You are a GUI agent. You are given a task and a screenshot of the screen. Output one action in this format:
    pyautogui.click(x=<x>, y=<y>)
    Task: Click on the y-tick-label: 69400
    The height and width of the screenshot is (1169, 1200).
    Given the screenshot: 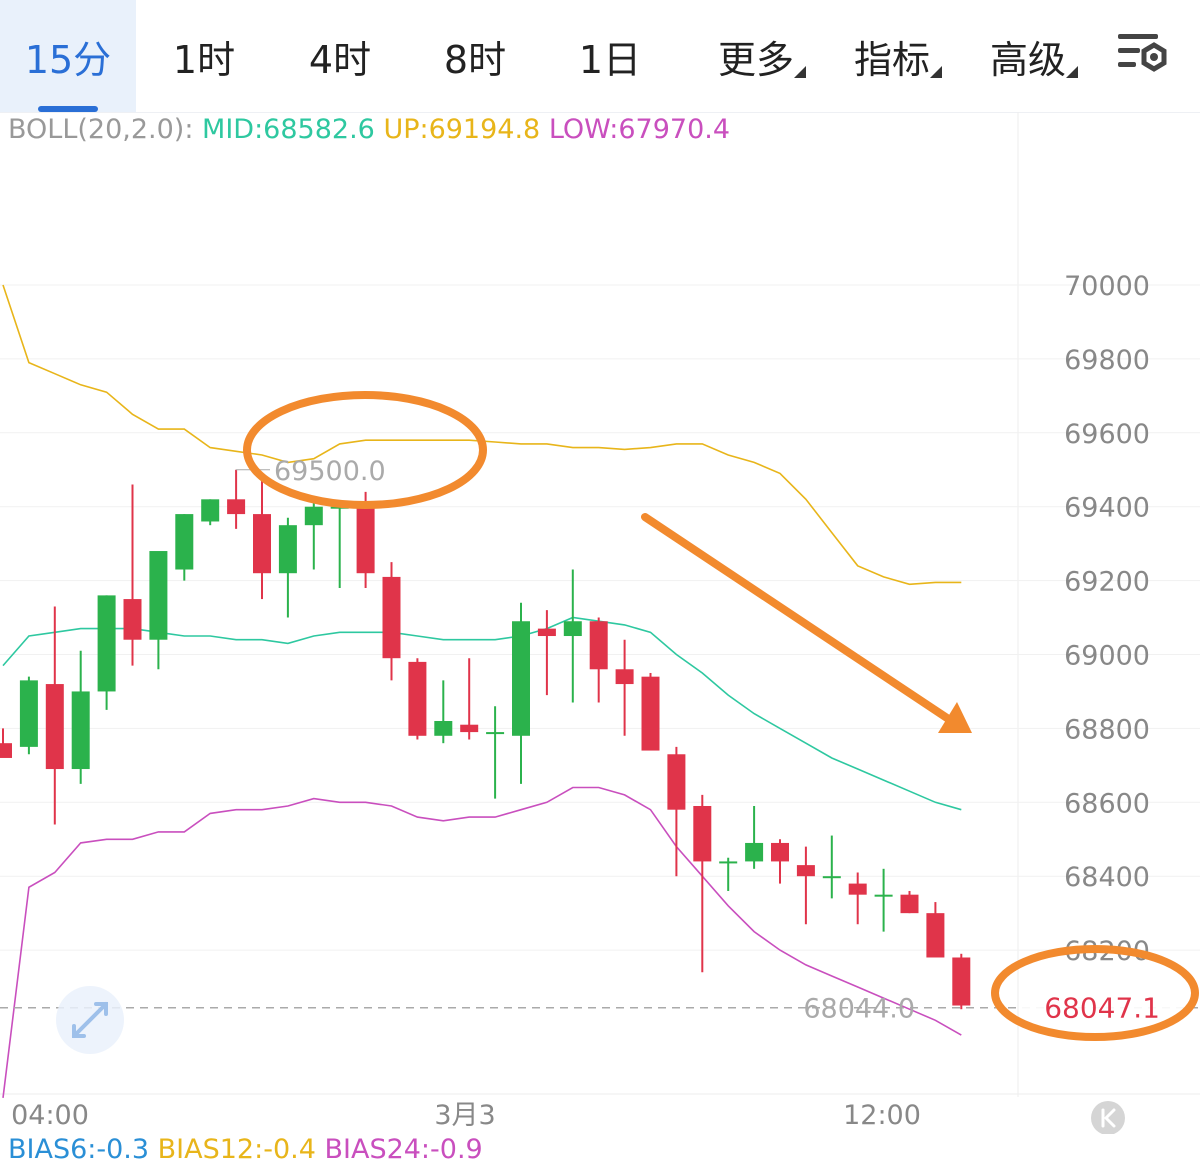 What is the action you would take?
    pyautogui.click(x=1107, y=508)
    